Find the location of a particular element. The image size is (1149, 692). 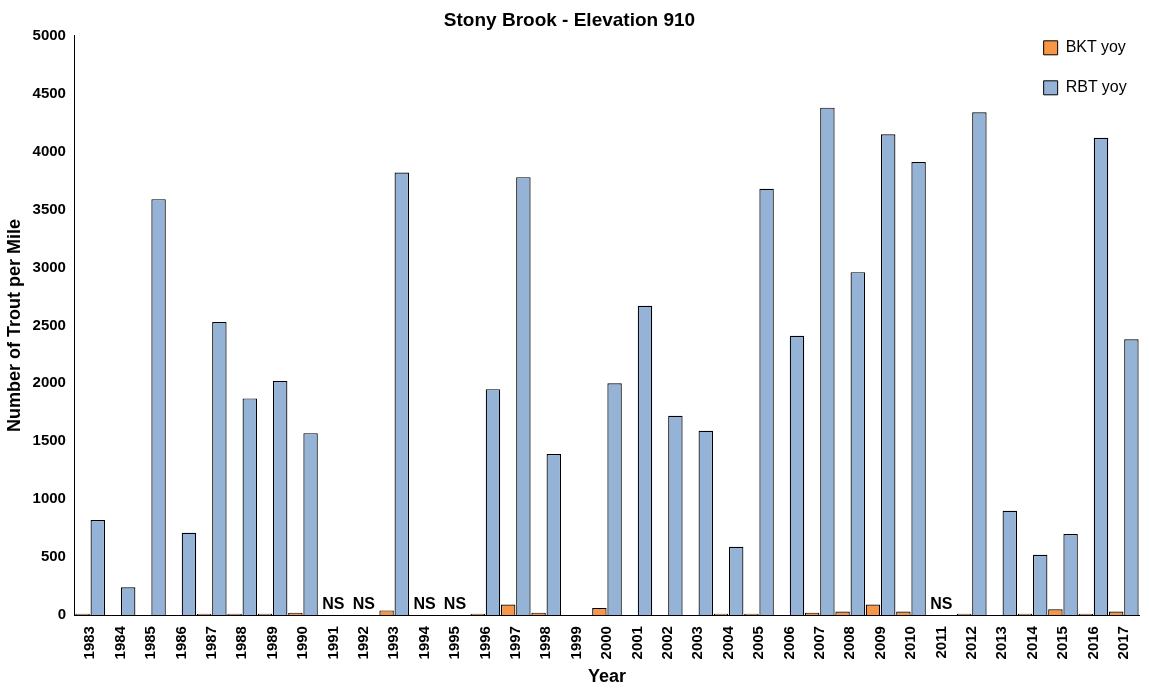

y-tick-label: 2500 is located at coordinates (49, 324).